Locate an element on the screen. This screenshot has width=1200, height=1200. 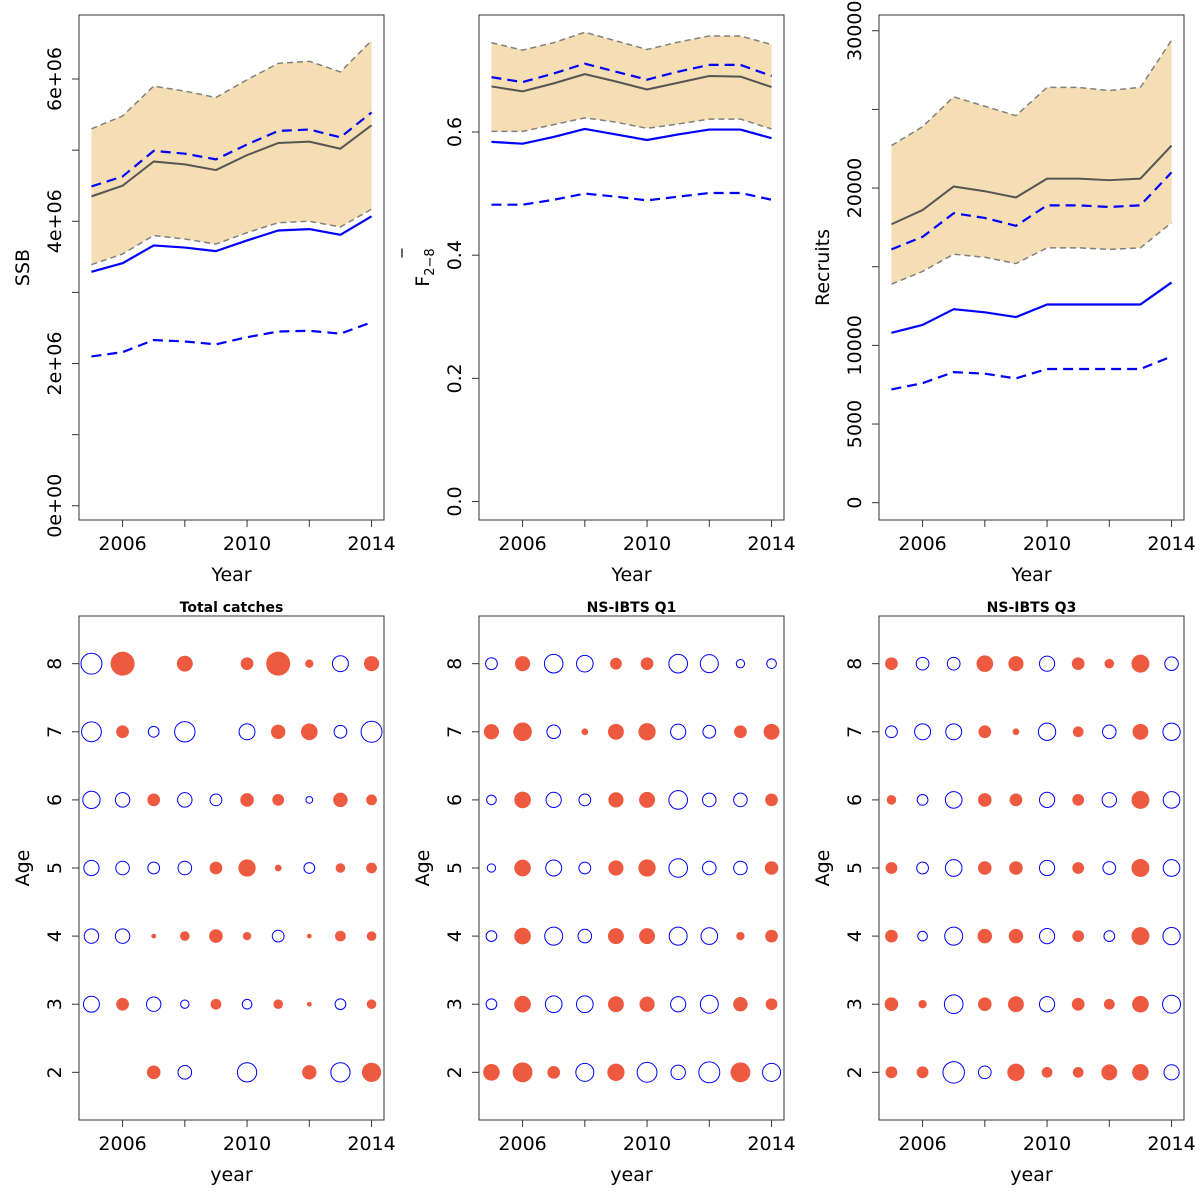
blue-solid-line is located at coordinates (232, 244).